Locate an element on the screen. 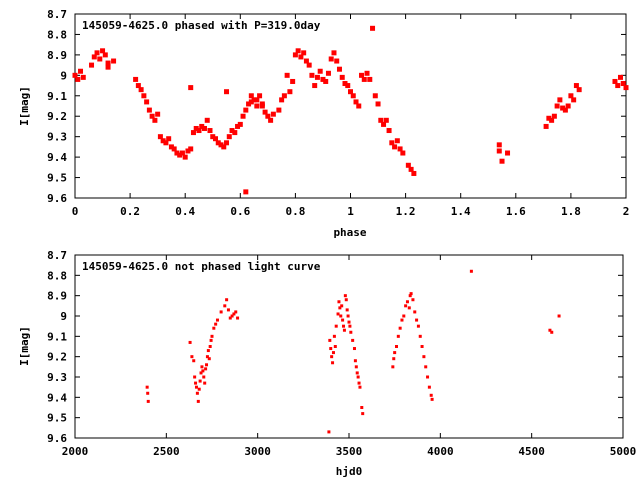 This screenshot has height=480, width=640. x-axis-title: hjd0 is located at coordinates (349, 471).